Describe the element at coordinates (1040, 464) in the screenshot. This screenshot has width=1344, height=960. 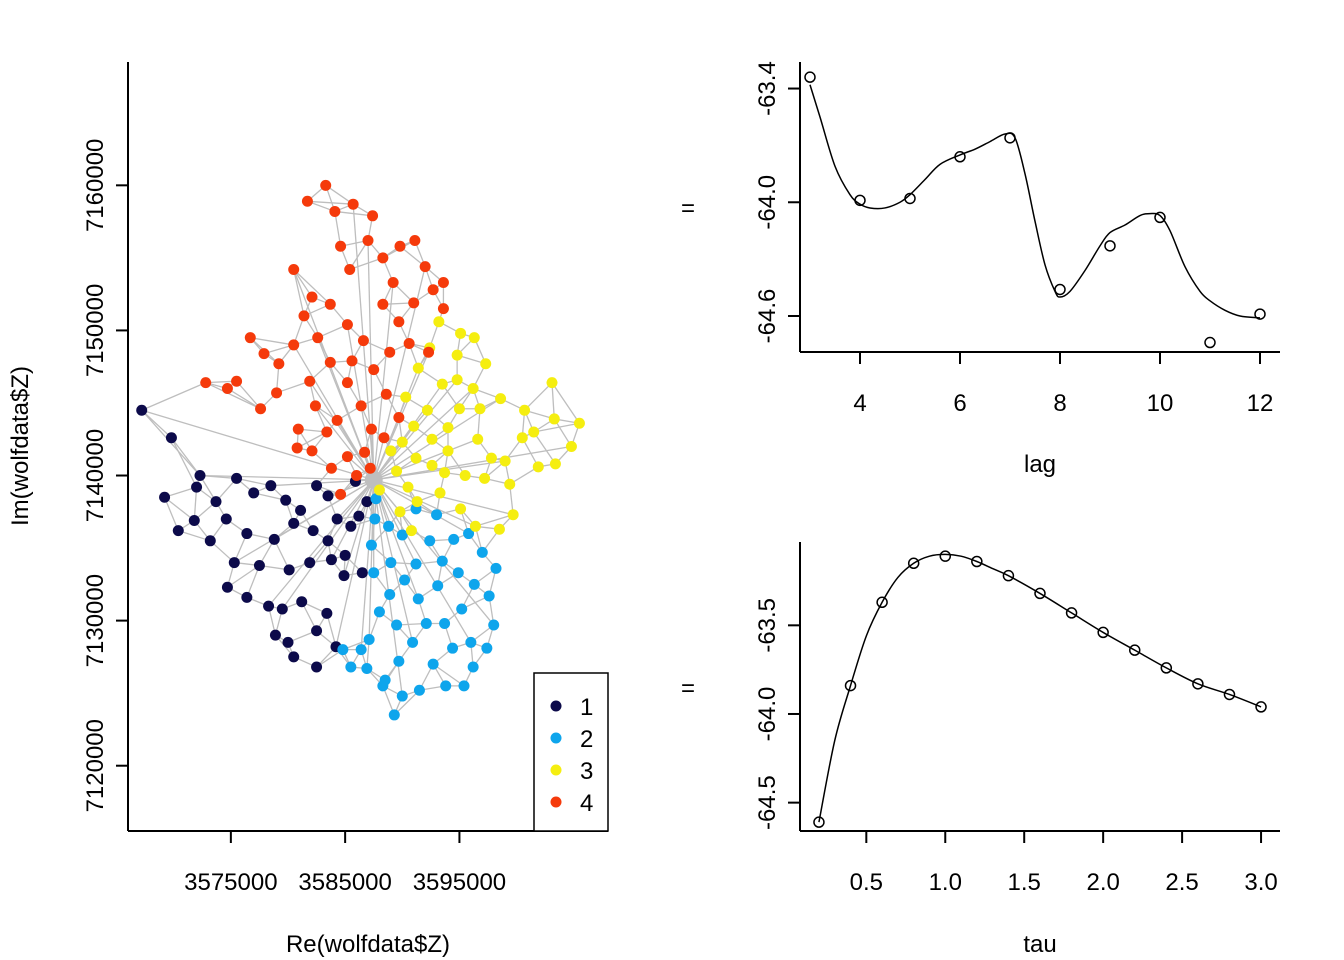
I see `x-axis-label: lag` at that location.